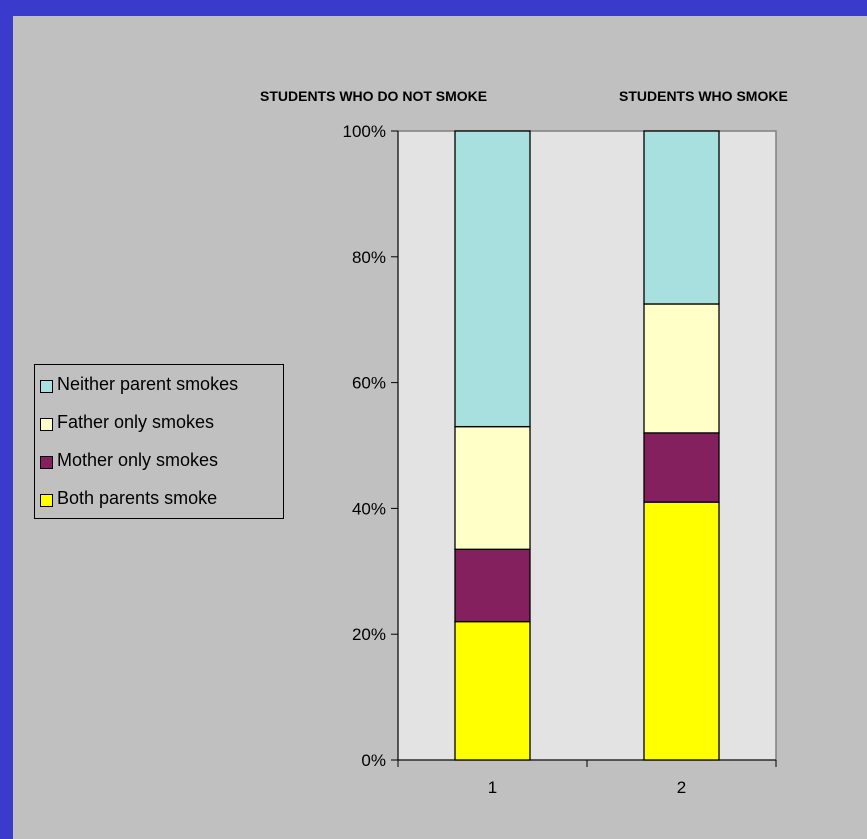  What do you see at coordinates (681, 787) in the screenshot?
I see `x-tick-label: 2` at bounding box center [681, 787].